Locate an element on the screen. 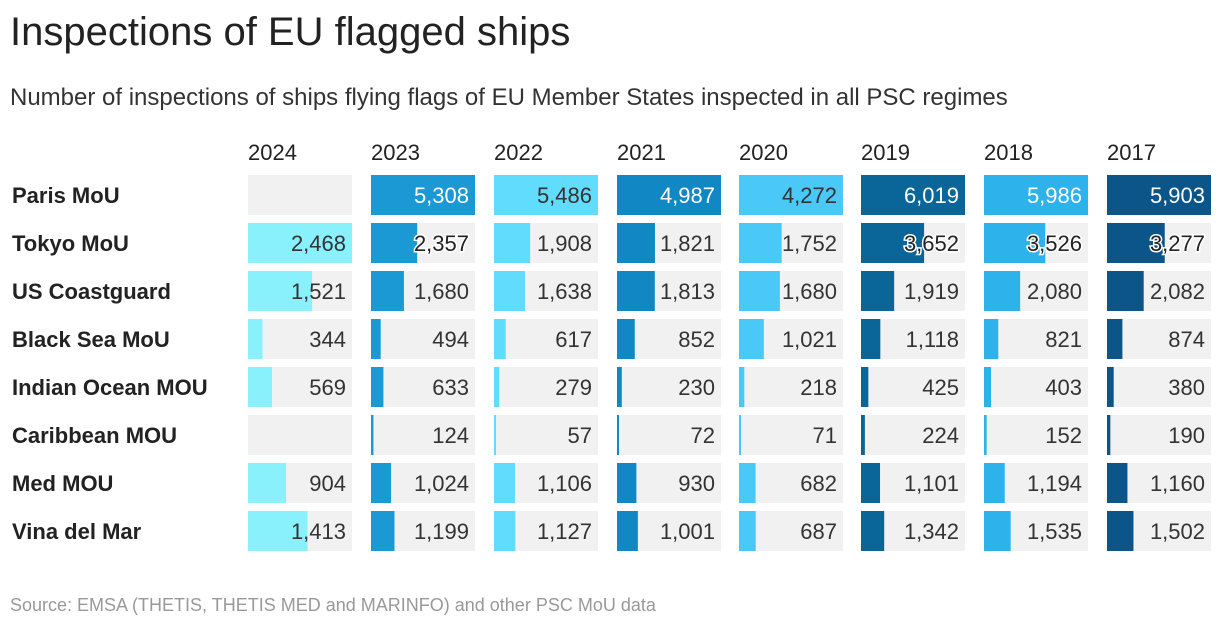 This screenshot has width=1220, height=630. row-label-vina-del-mar: Vina del Mar is located at coordinates (77, 531).